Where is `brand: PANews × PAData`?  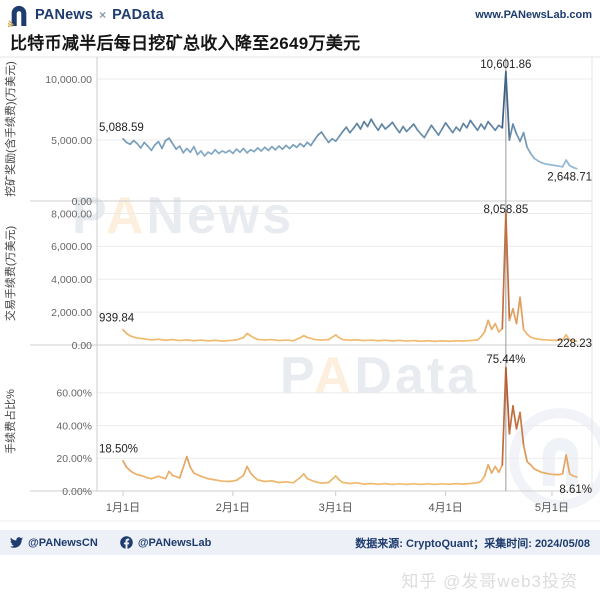
brand: PANews × PAData is located at coordinates (86, 15).